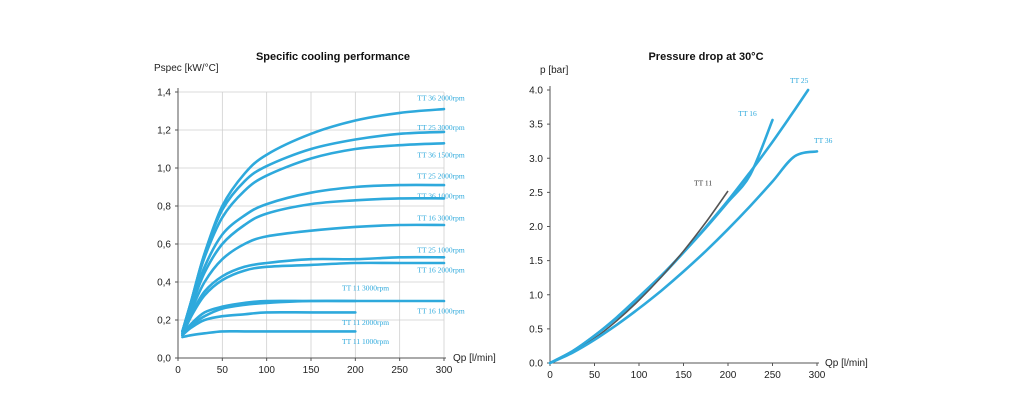 The width and height of the screenshot is (1024, 415). I want to click on chart1-series-label-tt-11-2000rpm: TT 11 2000rpm, so click(365, 322).